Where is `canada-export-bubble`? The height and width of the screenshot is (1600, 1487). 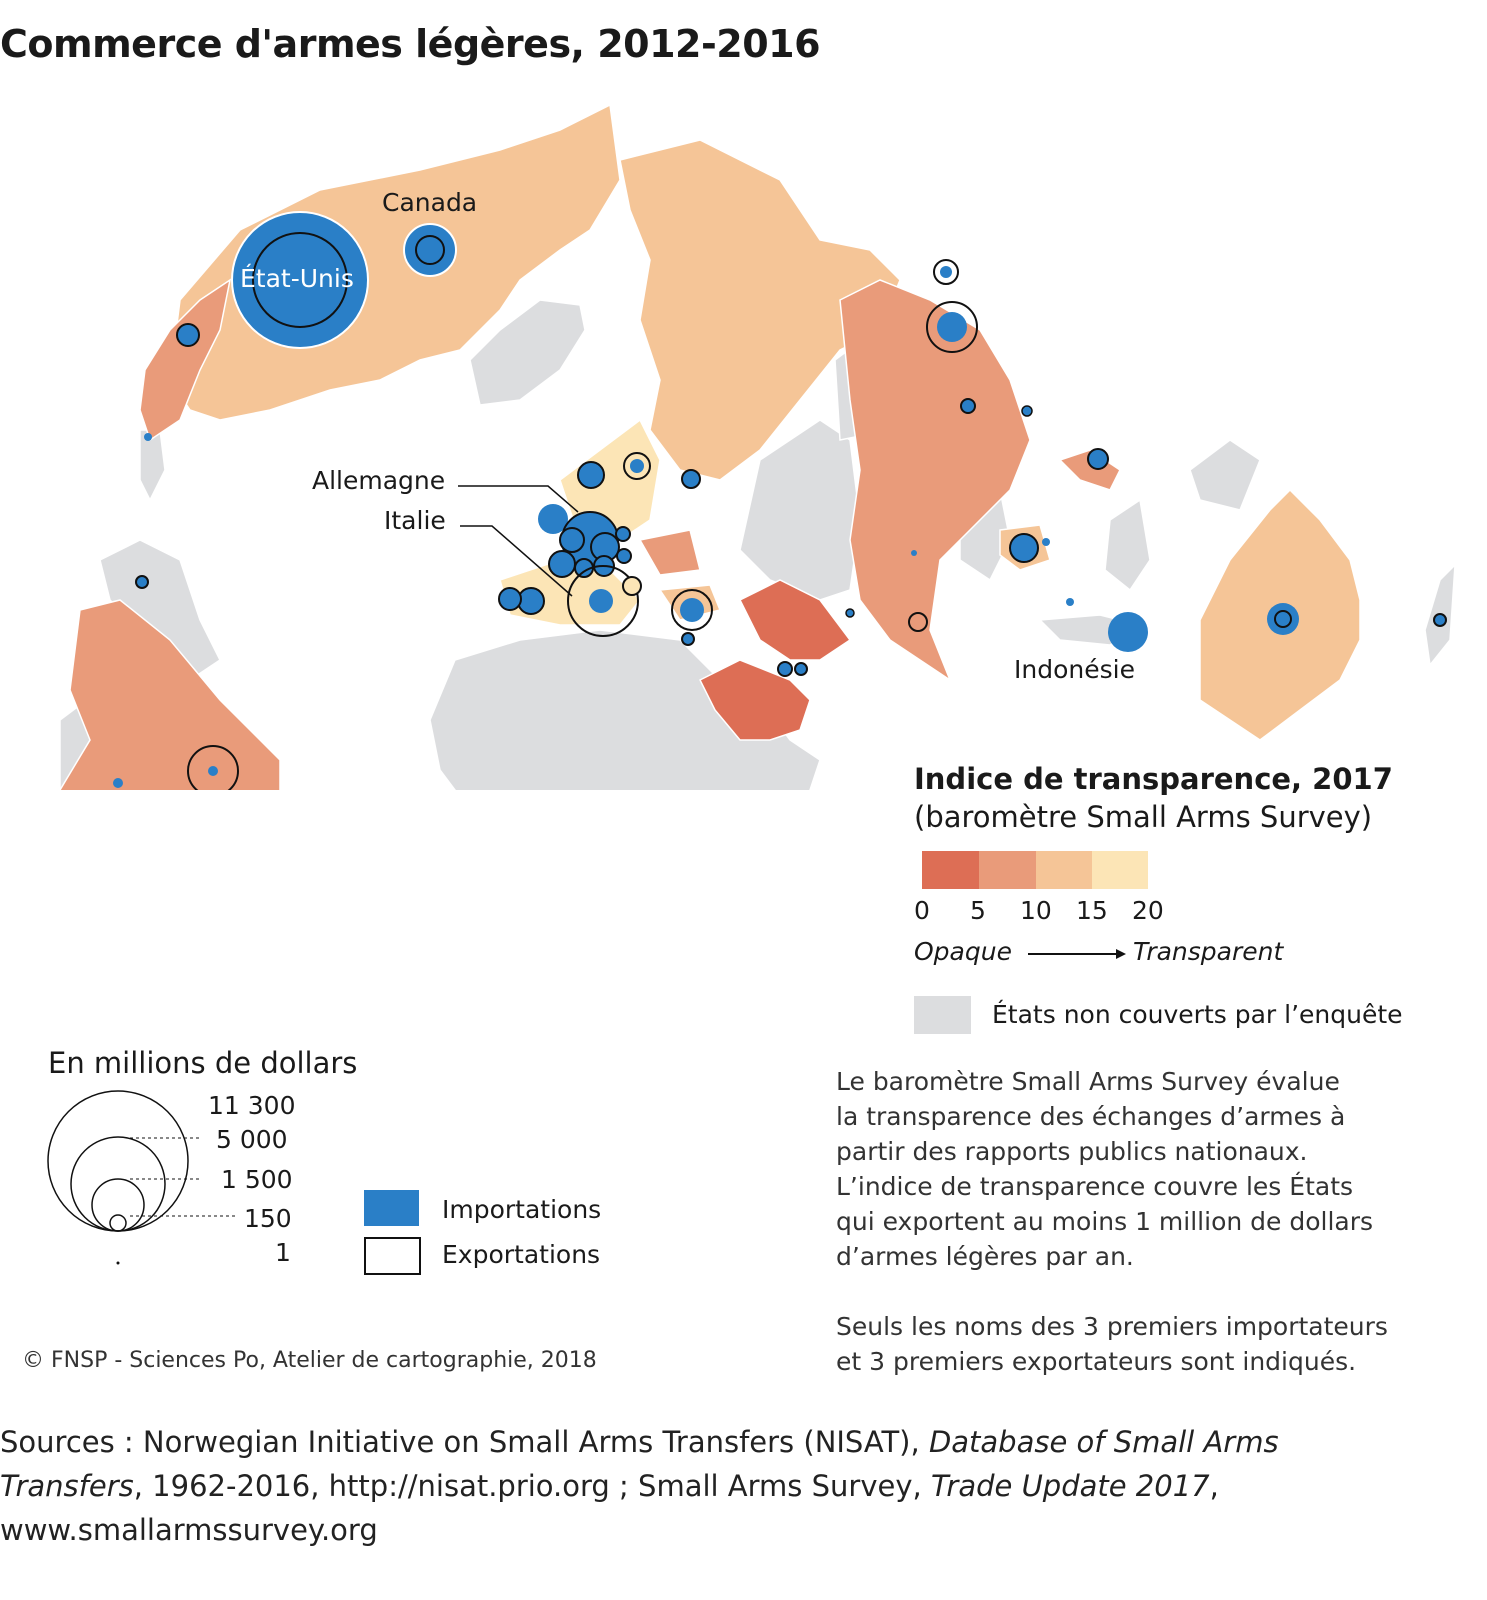 canada-export-bubble is located at coordinates (430, 250).